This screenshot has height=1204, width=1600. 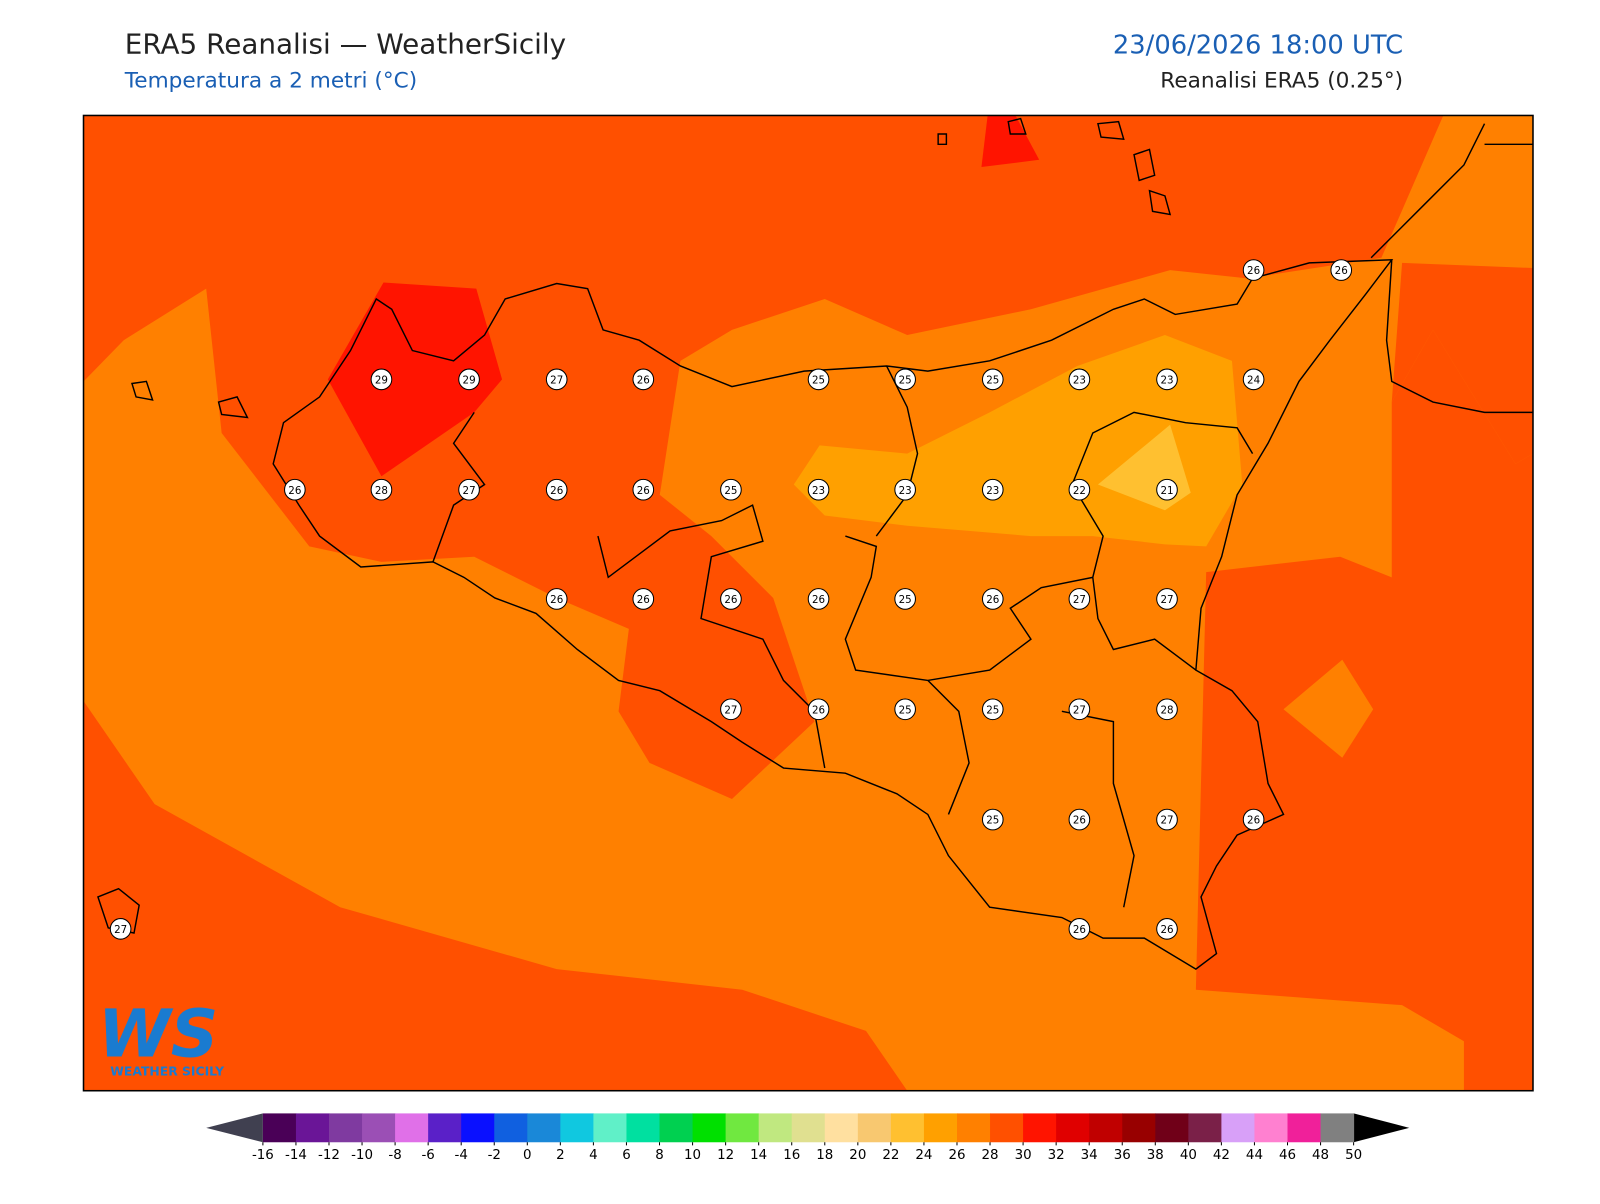 I want to click on colorbar-label: 32, so click(x=1056, y=1155).